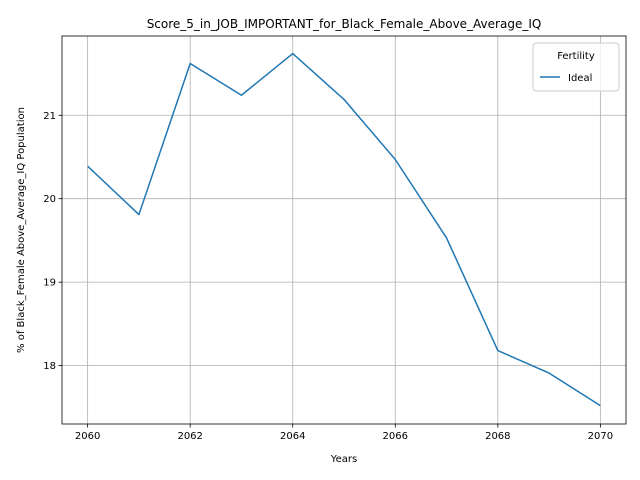 This screenshot has height=480, width=640. Describe the element at coordinates (292, 436) in the screenshot. I see `x-tick-label: 2064` at that location.